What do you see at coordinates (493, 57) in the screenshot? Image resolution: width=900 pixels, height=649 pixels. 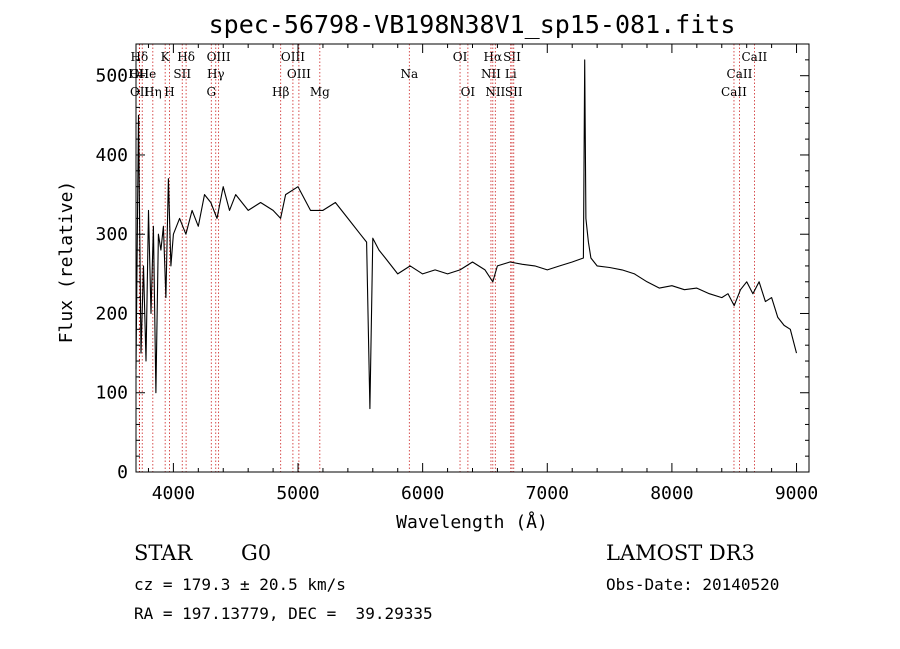 I see `line-marker-label: Hα` at bounding box center [493, 57].